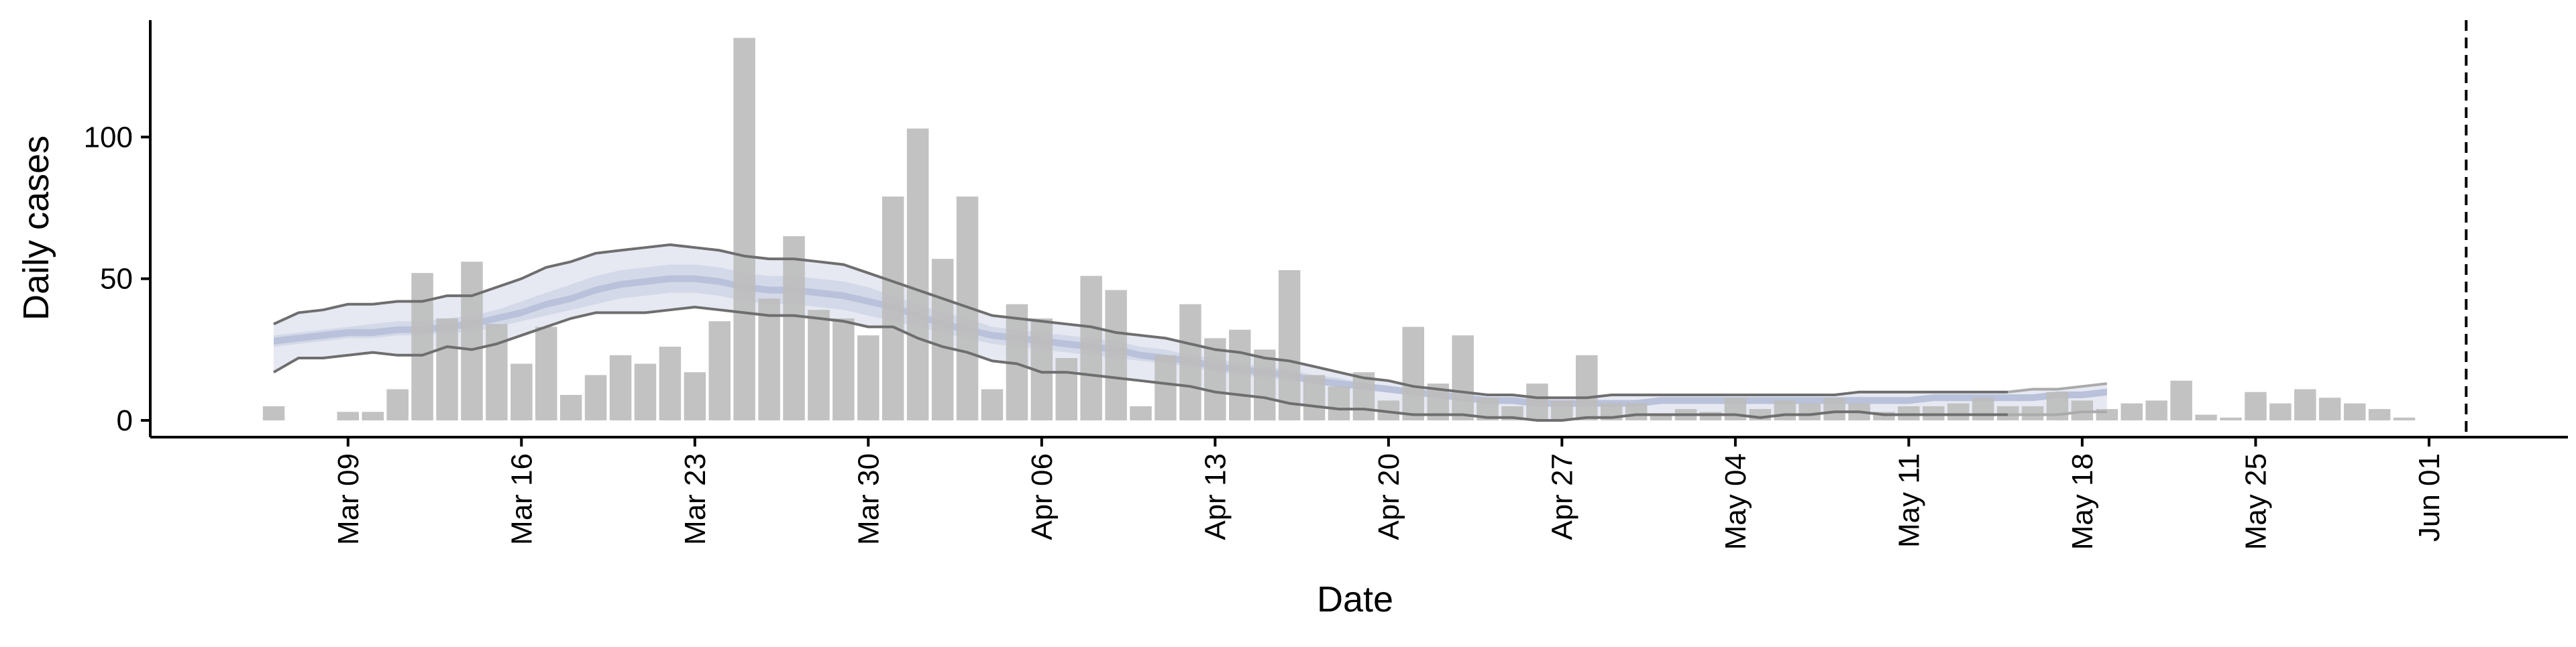  What do you see at coordinates (1735, 502) in the screenshot?
I see `x-tick-label: May 04` at bounding box center [1735, 502].